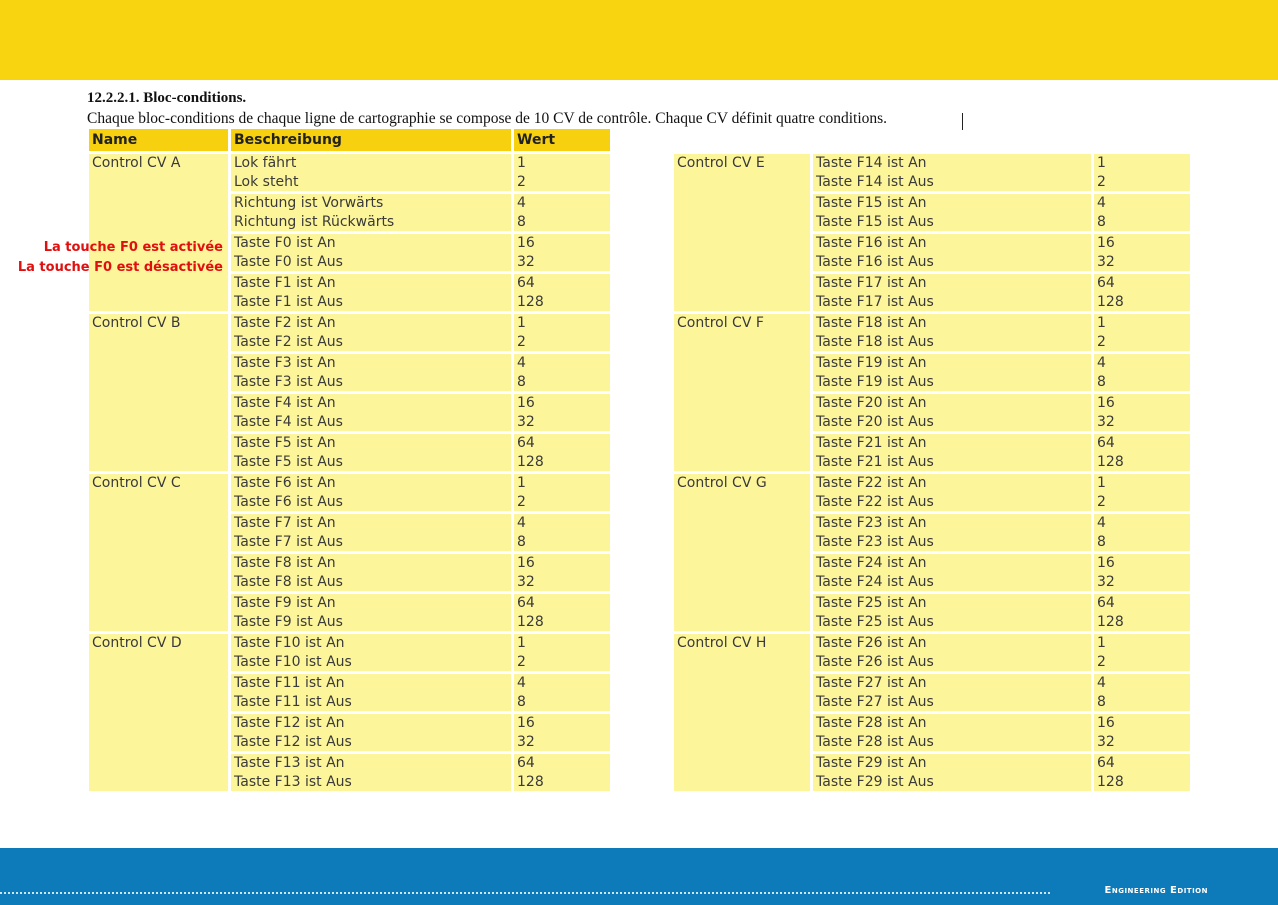 This screenshot has width=1278, height=905. I want to click on condition-text: Taste F4 ist Aus, so click(288, 421).